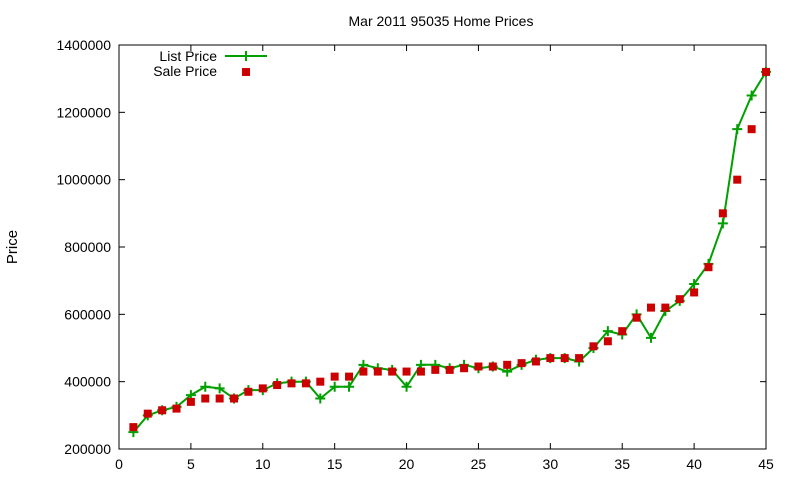  Describe the element at coordinates (694, 464) in the screenshot. I see `x-tick-label: 40` at that location.